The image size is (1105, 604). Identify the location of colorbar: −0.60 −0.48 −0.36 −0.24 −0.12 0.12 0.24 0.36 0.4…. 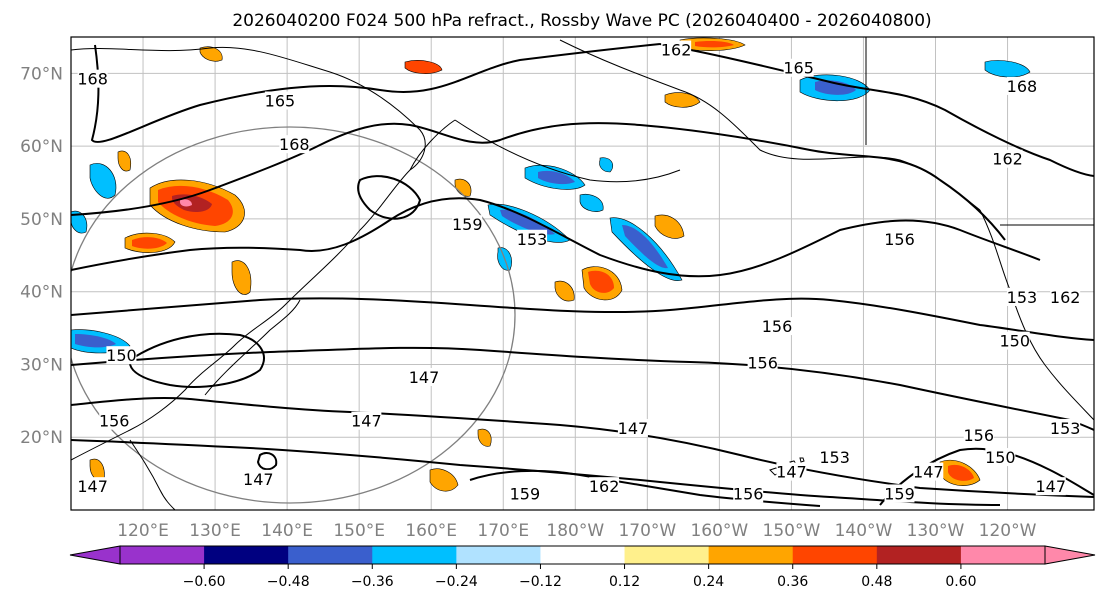
(582, 567).